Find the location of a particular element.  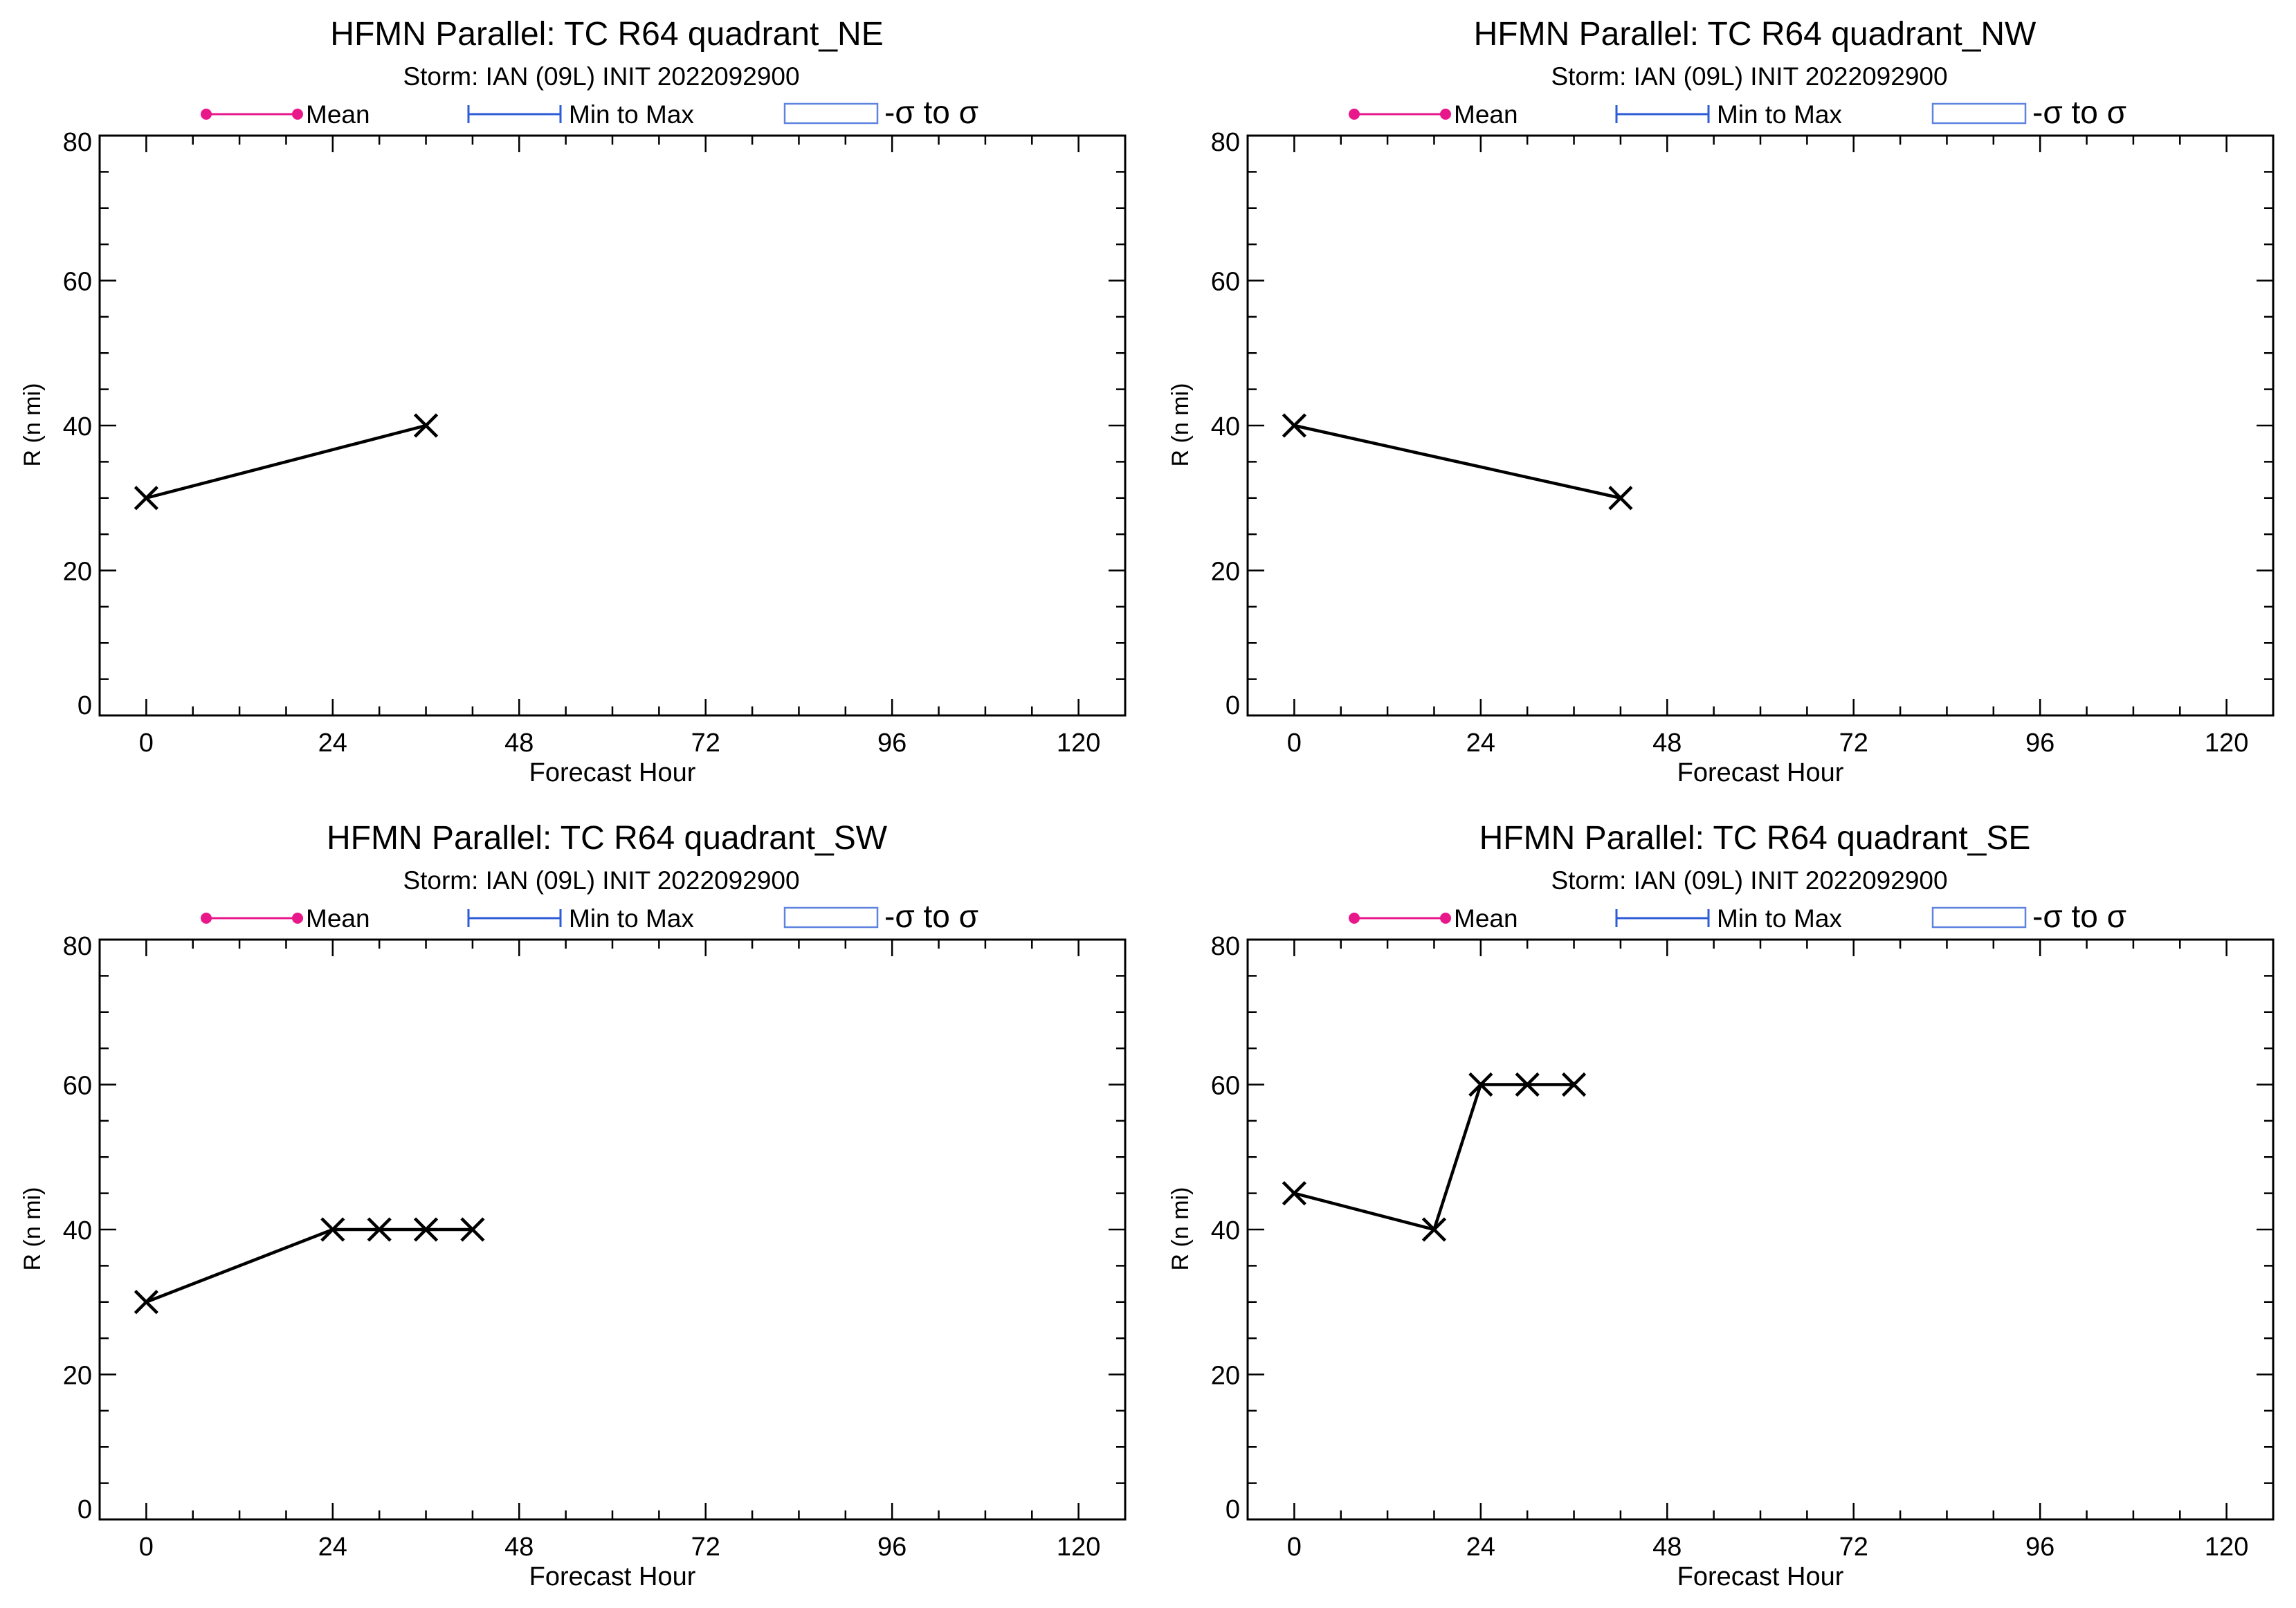

chart-title: HFMN Parallel: TC R64 quadrant_NE is located at coordinates (606, 34).